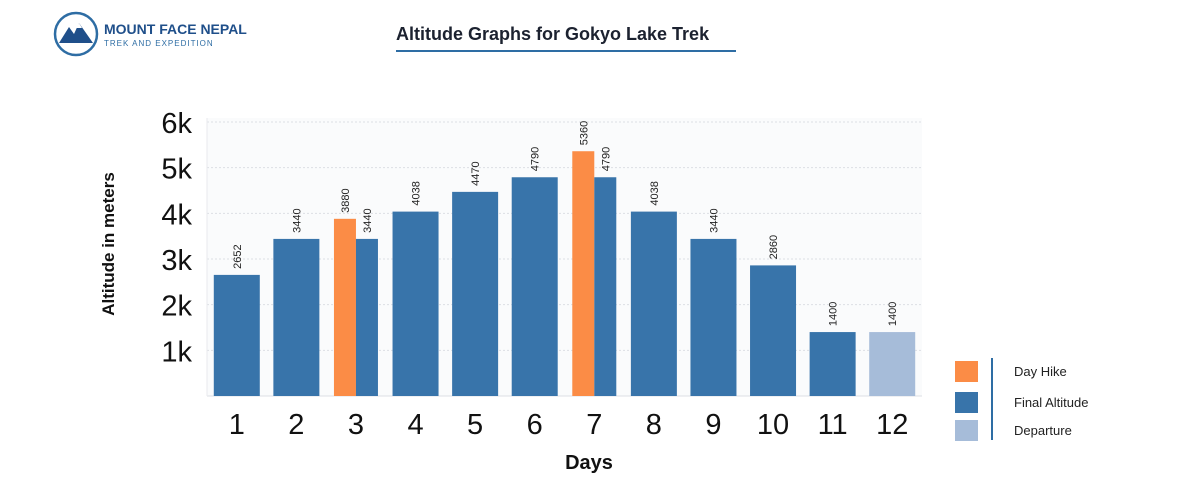 The width and height of the screenshot is (1200, 500). I want to click on chart-title: Altitude Graphs for Gokyo Lake Trek, so click(553, 34).